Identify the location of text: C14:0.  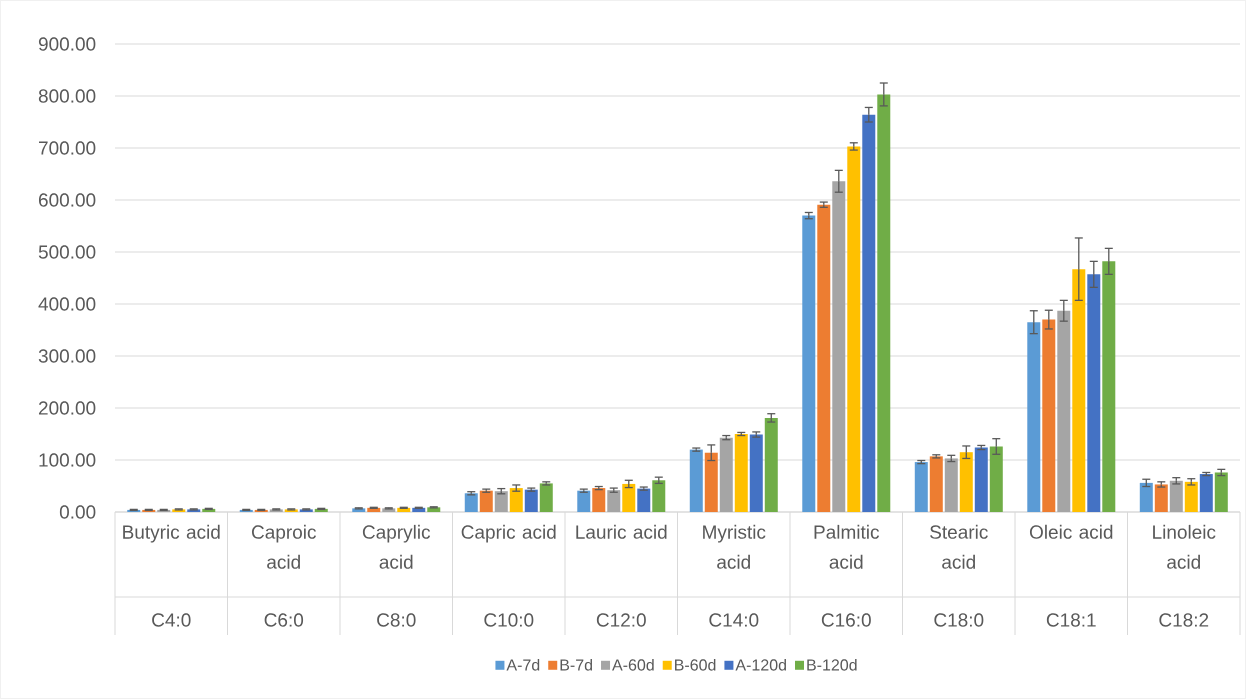
(734, 620).